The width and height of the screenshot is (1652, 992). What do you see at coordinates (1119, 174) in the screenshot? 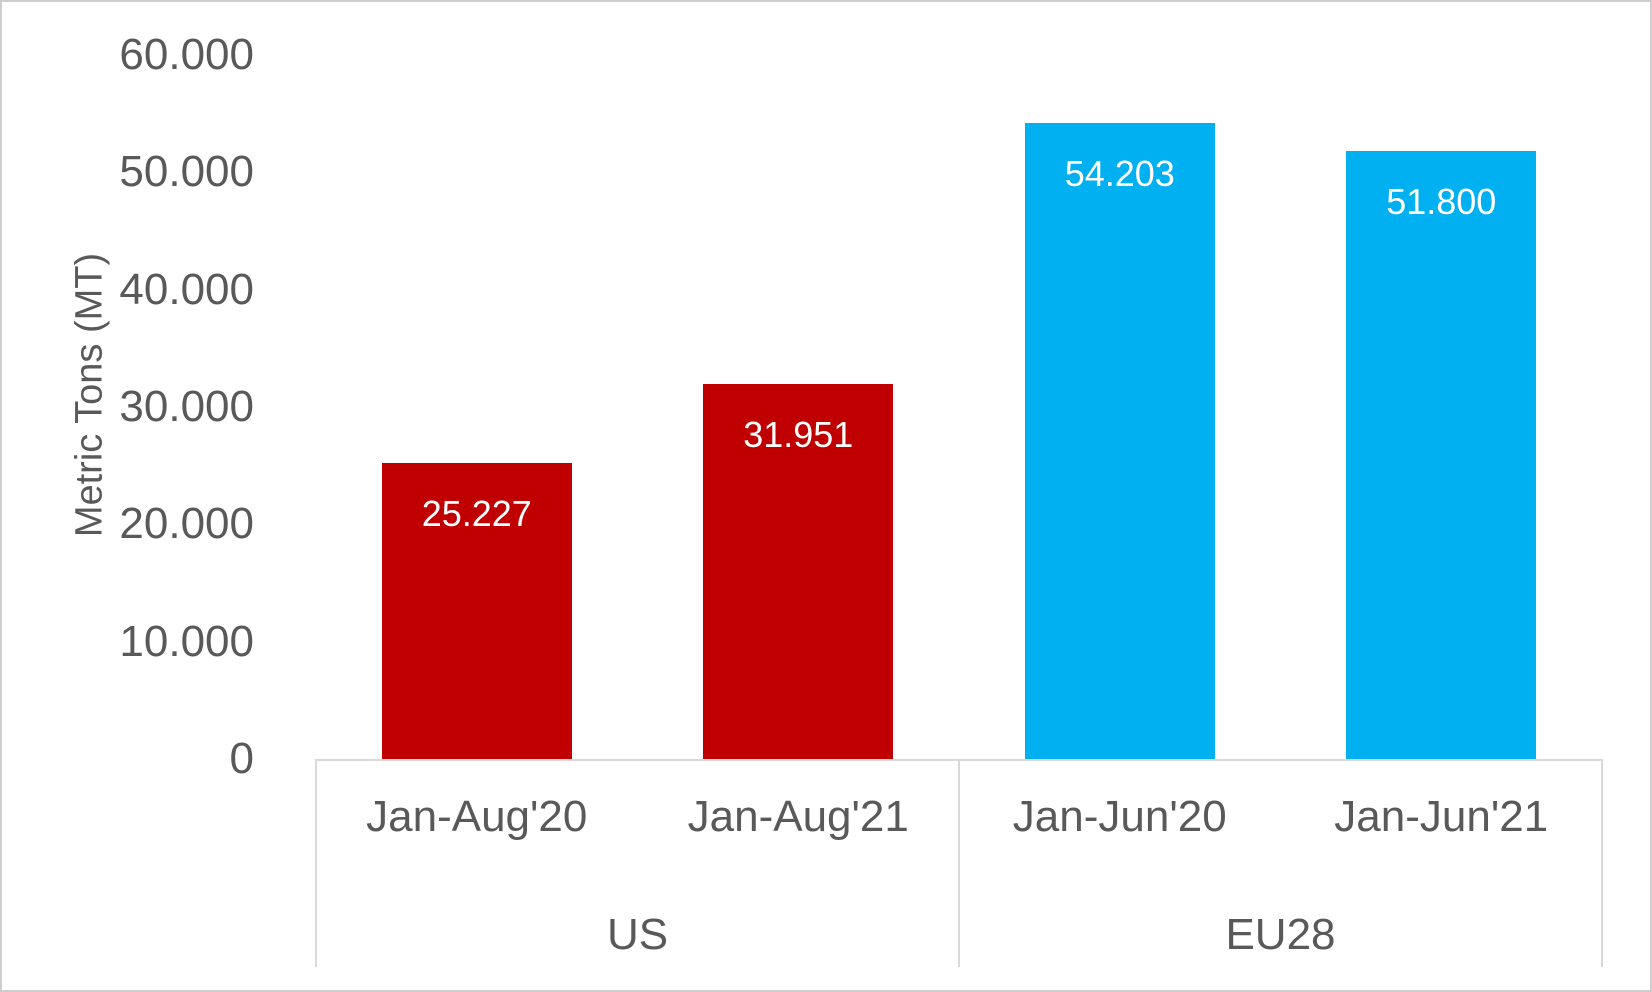
I see `bar-value-label: 54.203` at bounding box center [1119, 174].